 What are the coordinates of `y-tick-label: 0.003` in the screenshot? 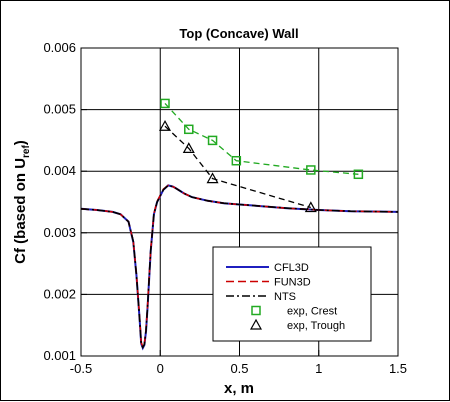 It's located at (59, 232).